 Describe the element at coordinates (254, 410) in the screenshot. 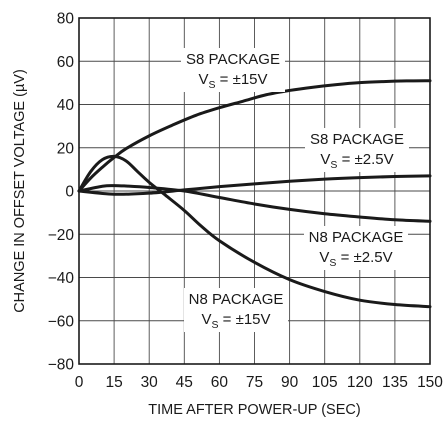

I see `x-axis-label: TIME AFTER POWER-UP (SEC)` at that location.